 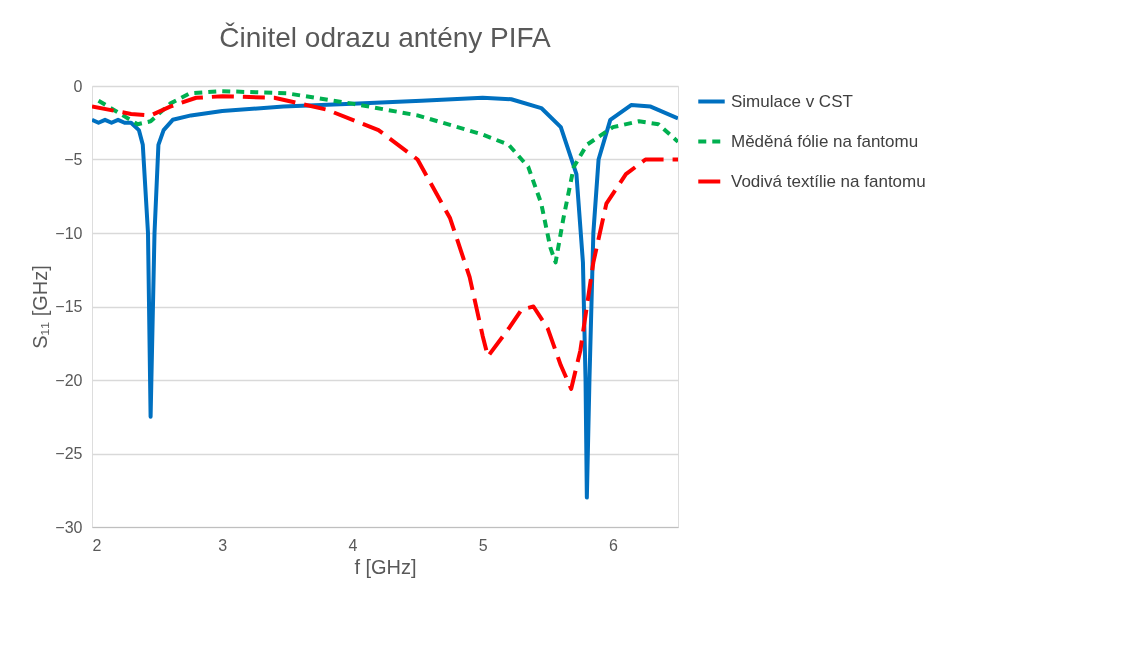 What do you see at coordinates (40, 307) in the screenshot?
I see `y-axis-title: S₁₁ [GHz]` at bounding box center [40, 307].